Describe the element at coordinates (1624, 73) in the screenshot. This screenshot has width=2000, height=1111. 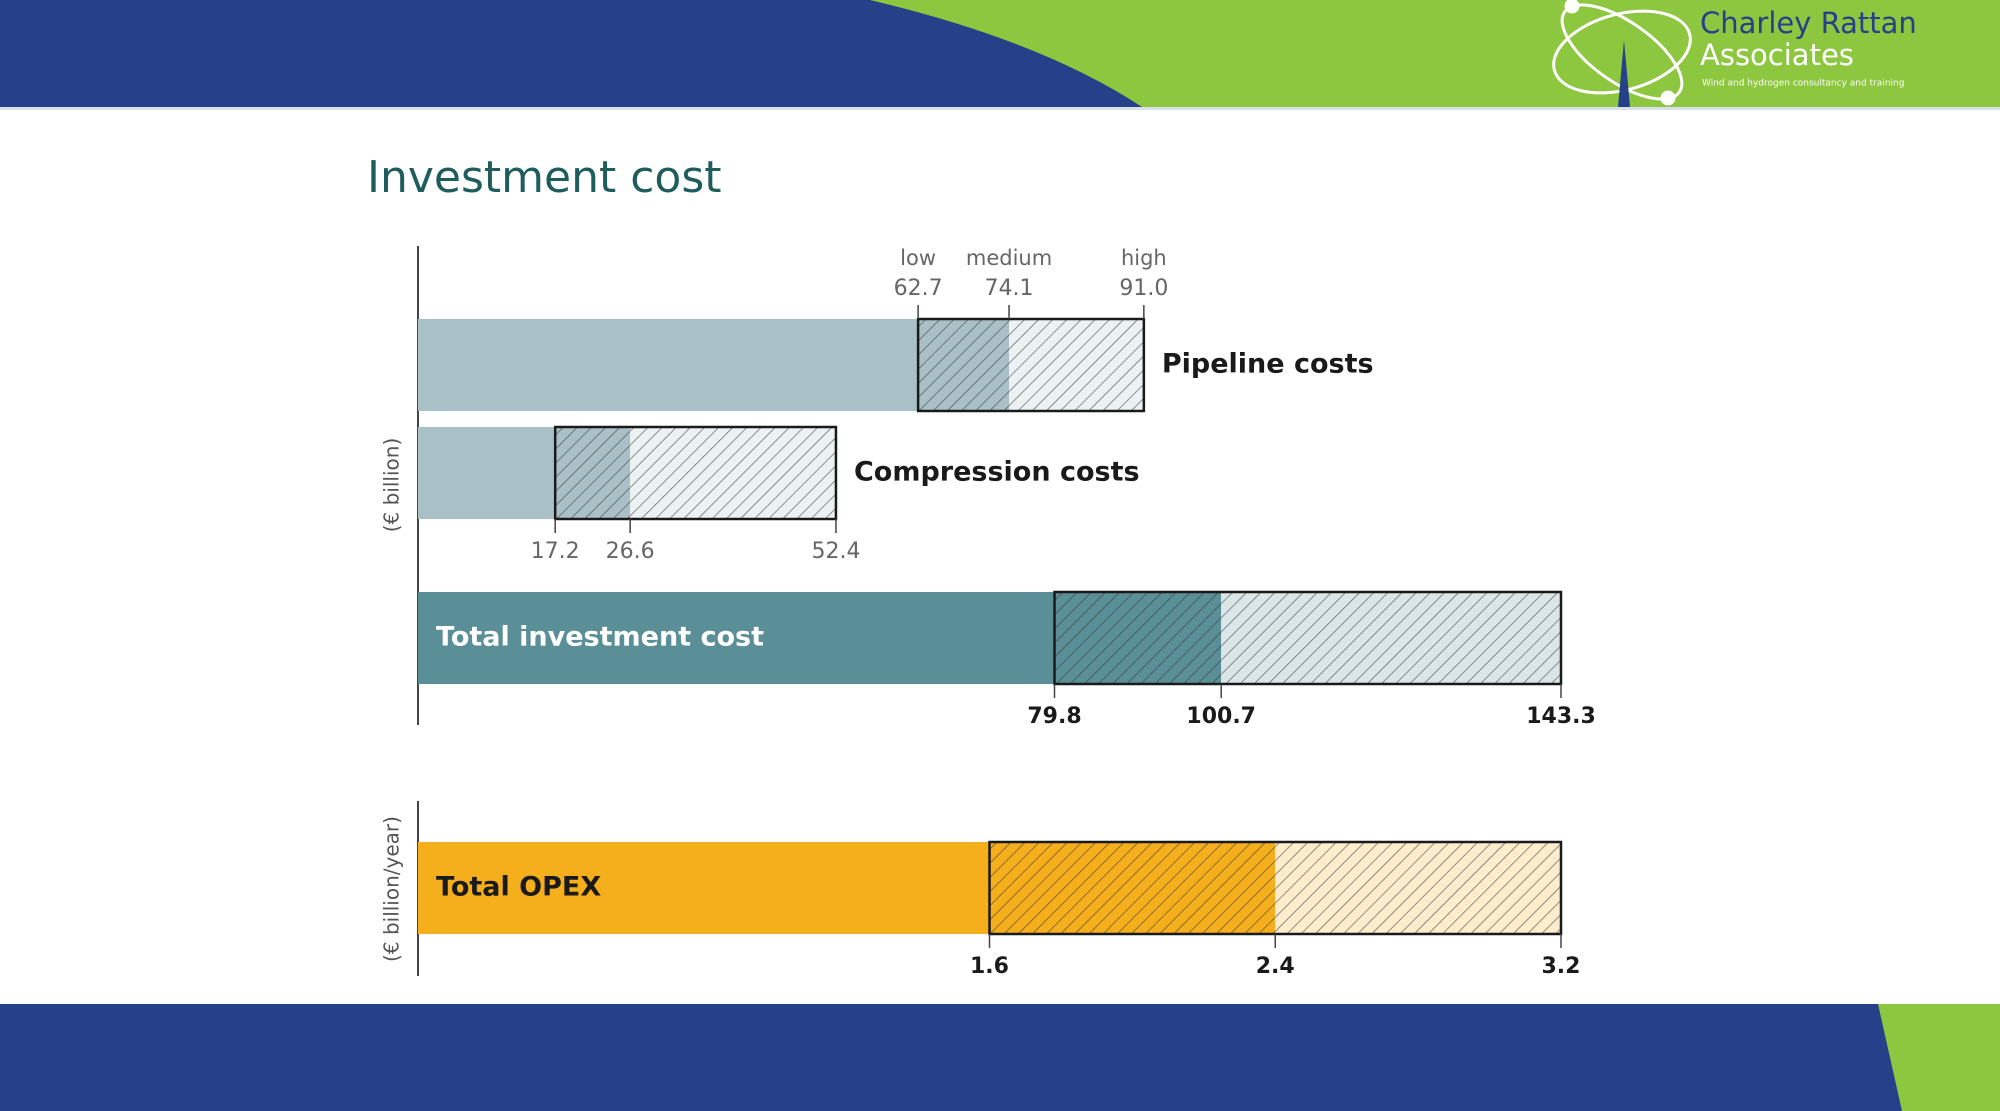
I see `logo-turbine` at that location.